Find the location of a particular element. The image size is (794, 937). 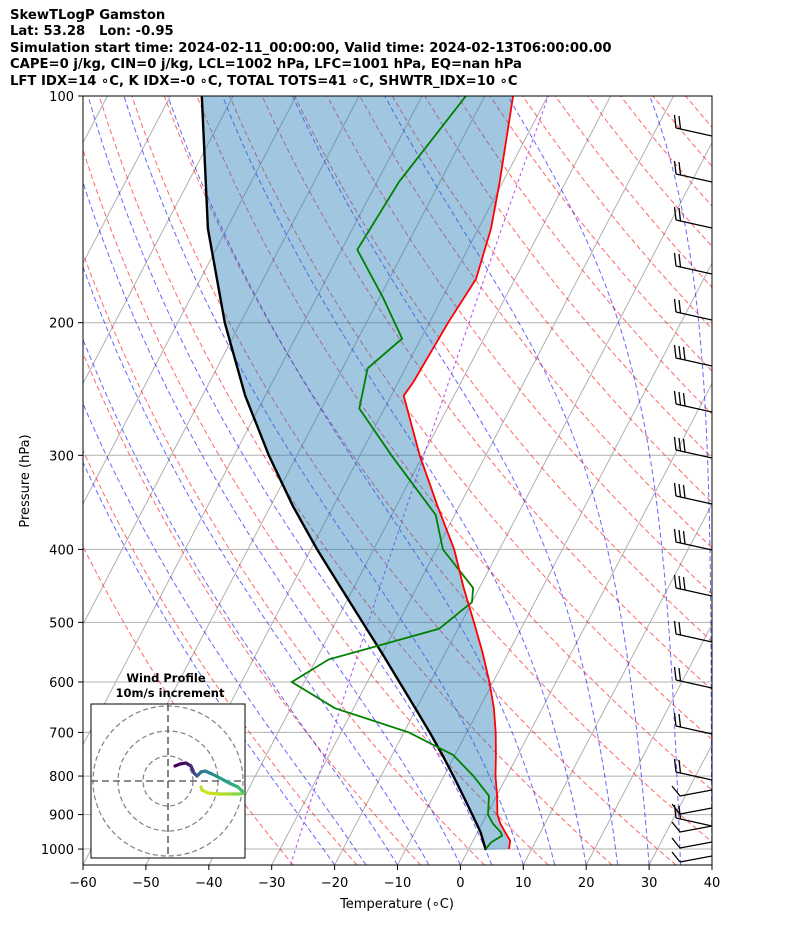

x-tick-label: −50 is located at coordinates (145, 883).